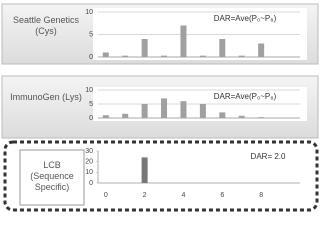 This screenshot has height=240, width=322. I want to click on panel-label: LCB (Sequence Specific), so click(52, 176).